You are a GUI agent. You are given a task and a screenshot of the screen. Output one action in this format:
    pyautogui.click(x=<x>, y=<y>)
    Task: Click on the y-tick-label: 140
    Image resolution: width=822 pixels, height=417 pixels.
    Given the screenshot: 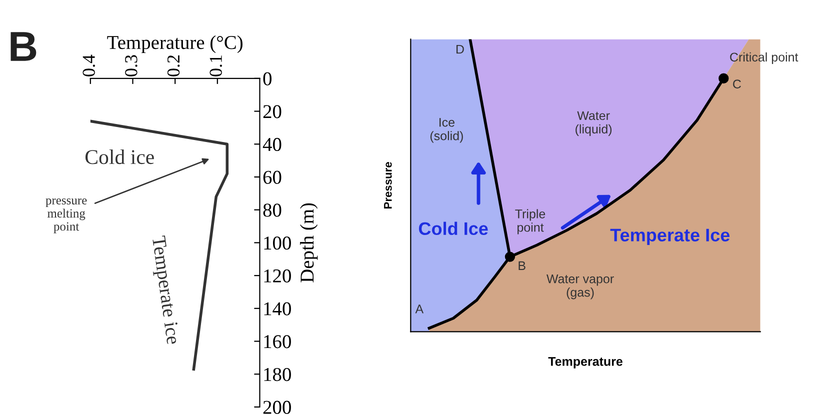 What is the action you would take?
    pyautogui.click(x=277, y=309)
    